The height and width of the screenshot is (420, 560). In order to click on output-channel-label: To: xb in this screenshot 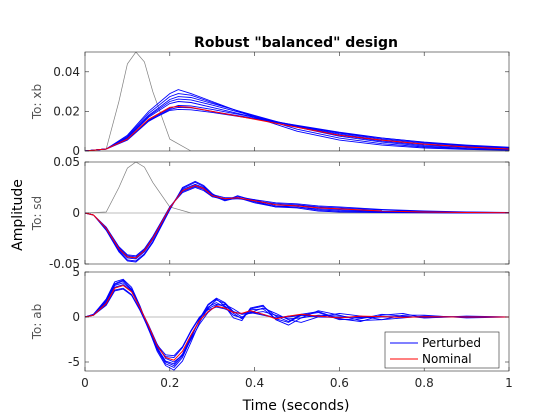, I will do `click(37, 102)`.